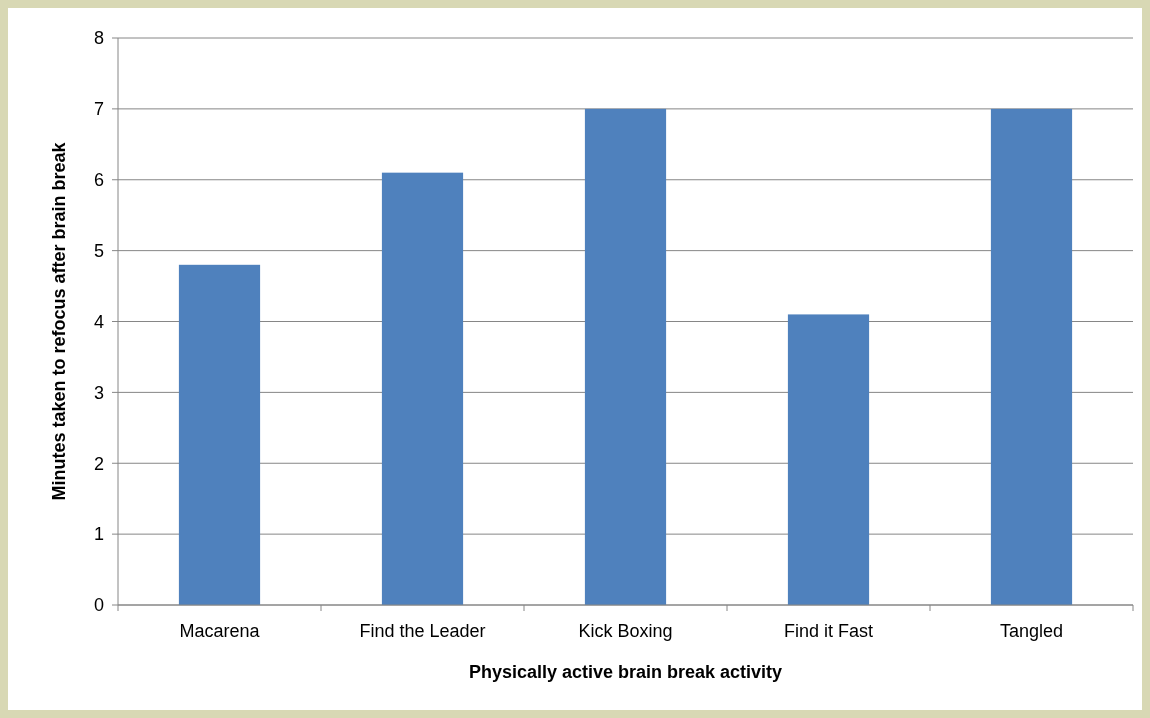  What do you see at coordinates (59, 321) in the screenshot?
I see `y-axis-title: Minutes taken to refocus after brain break` at bounding box center [59, 321].